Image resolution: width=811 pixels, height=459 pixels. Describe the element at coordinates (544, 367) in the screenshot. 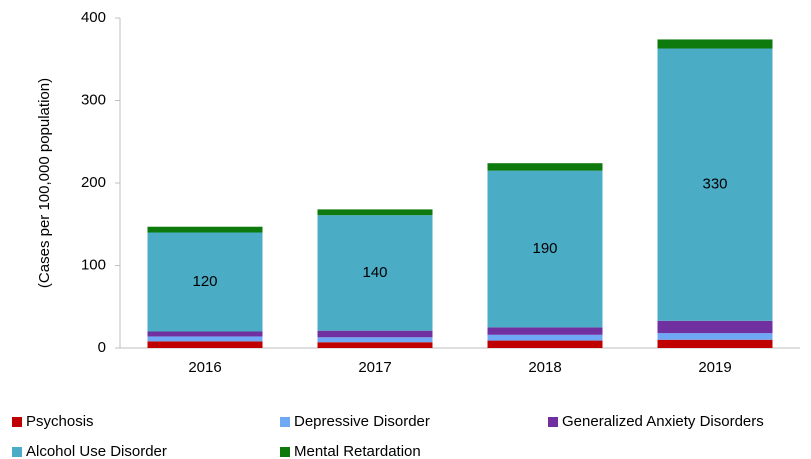

I see `x-tick-label: 2018` at that location.